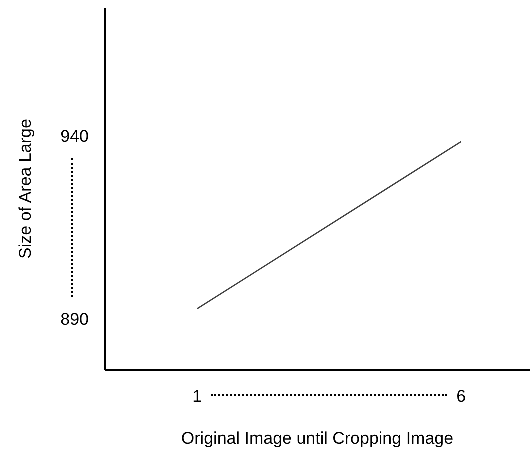 This screenshot has width=530, height=452. Describe the element at coordinates (317, 438) in the screenshot. I see `x-axis-title: Original Image until Cropping Image` at that location.